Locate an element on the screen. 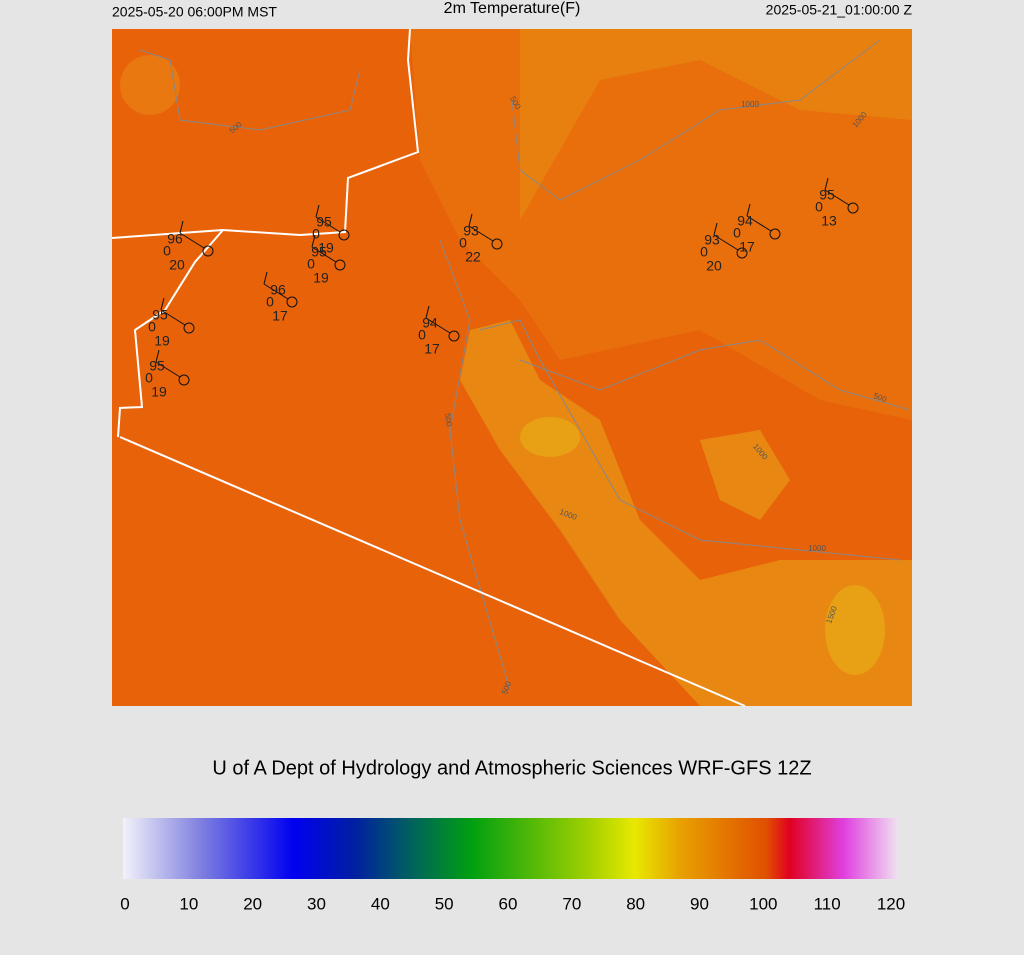 This screenshot has width=1024, height=955. station-value: 13 is located at coordinates (829, 221).